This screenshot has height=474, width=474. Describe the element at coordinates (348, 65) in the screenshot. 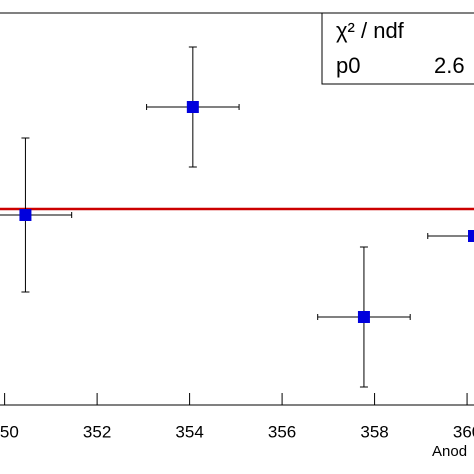

I see `stats-p0: p0` at that location.